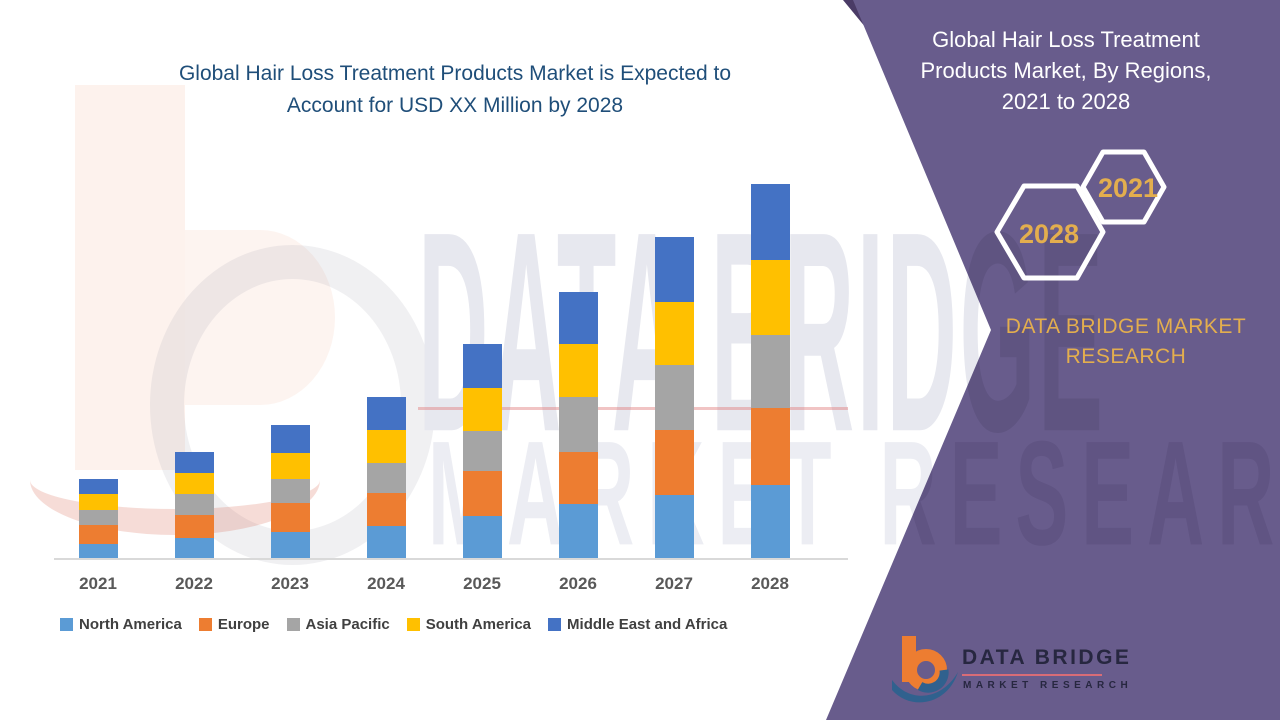 The width and height of the screenshot is (1280, 720). Describe the element at coordinates (98, 583) in the screenshot. I see `x-axis-label-2021: 2021` at that location.